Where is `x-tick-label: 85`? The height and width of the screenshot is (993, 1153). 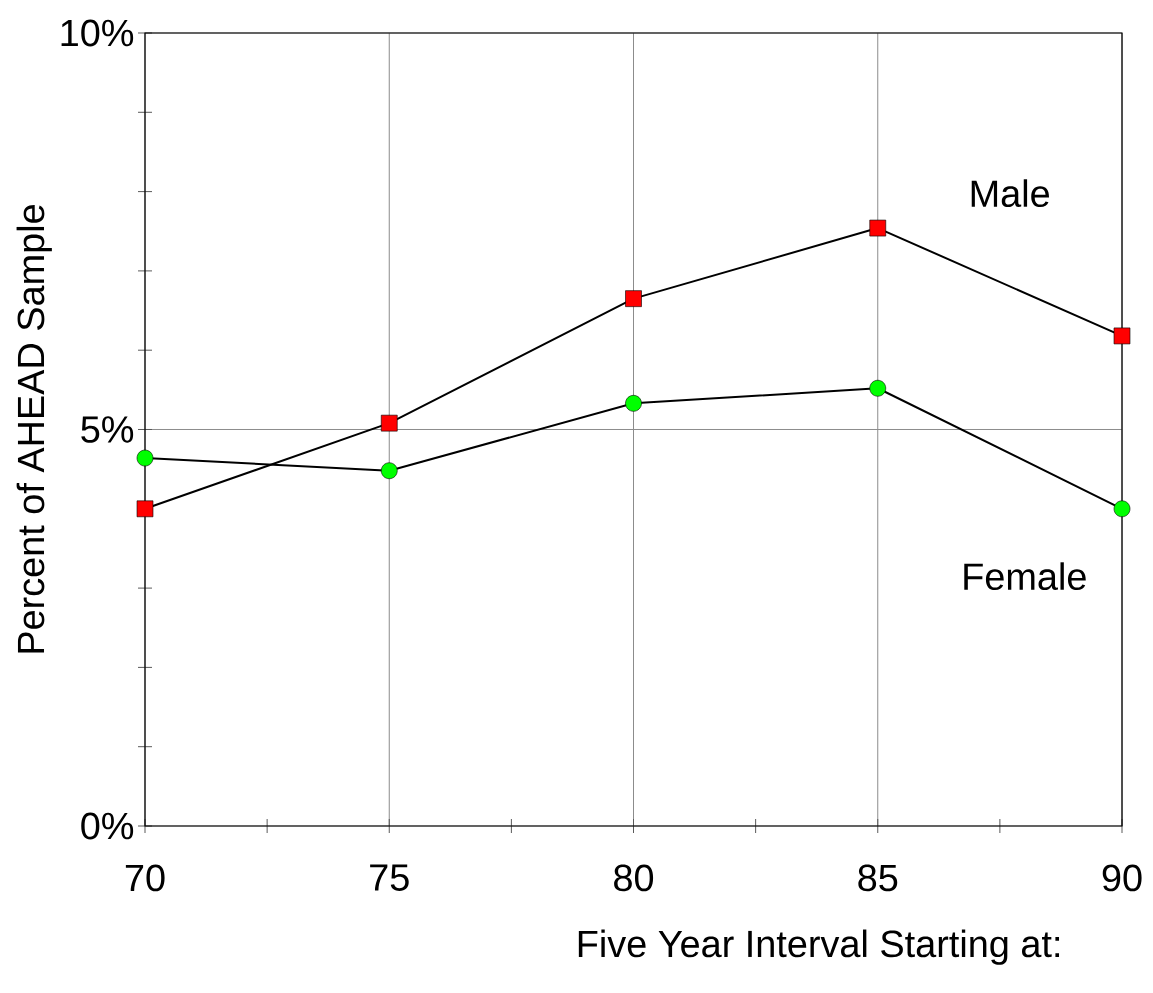
x-tick-label: 85 is located at coordinates (878, 878).